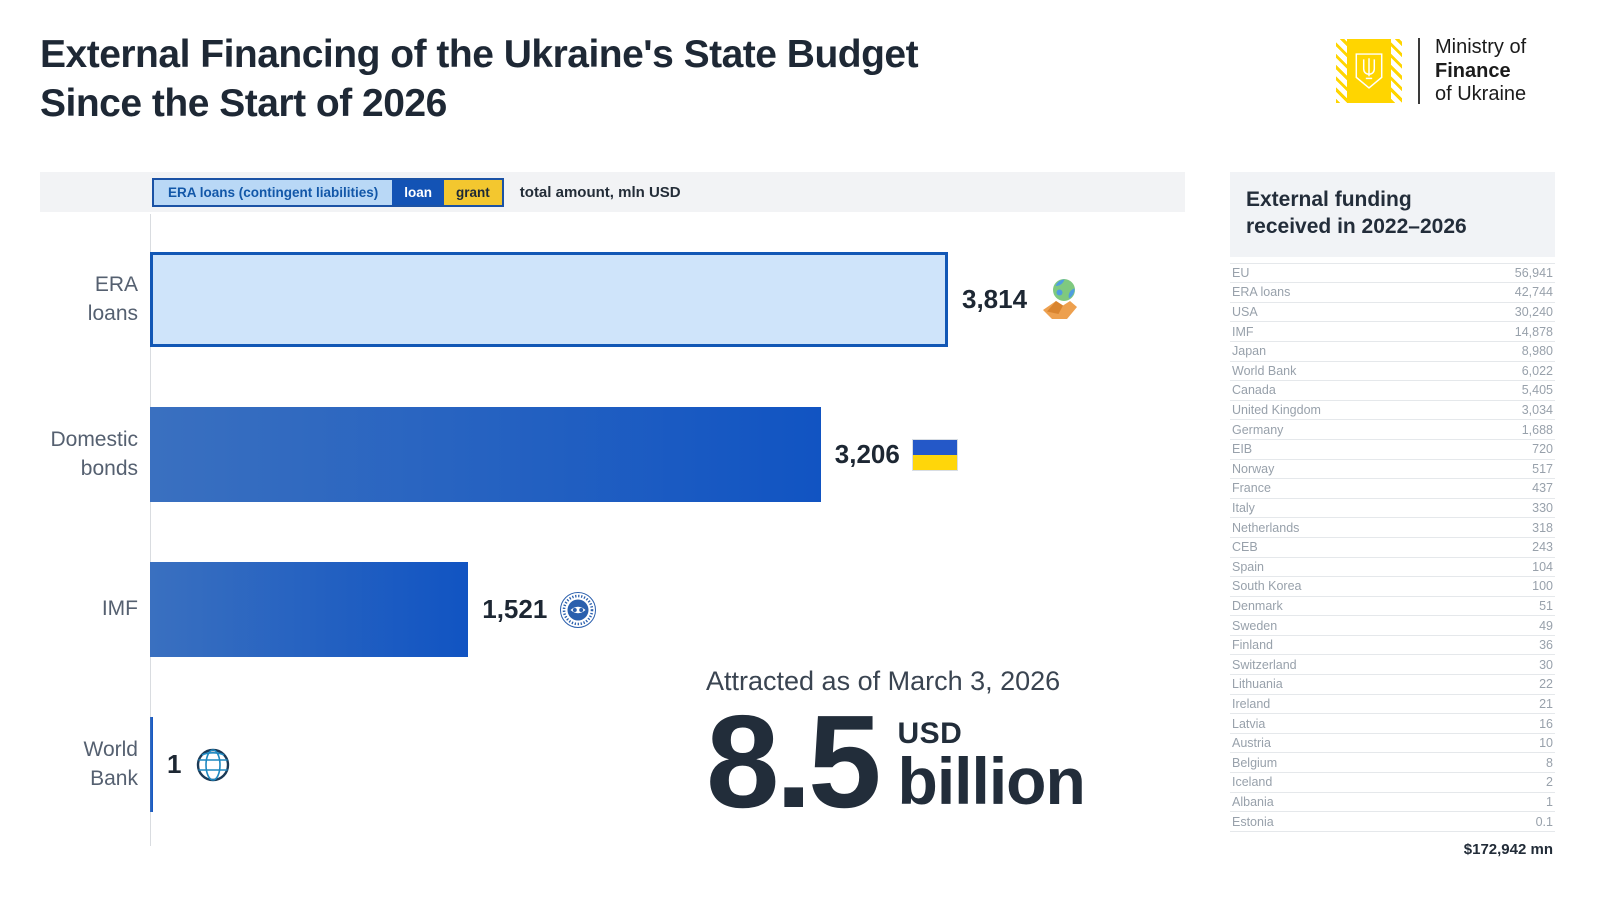 Image resolution: width=1600 pixels, height=900 pixels. What do you see at coordinates (1542, 547) in the screenshot?
I see `funding-source-value: 243` at bounding box center [1542, 547].